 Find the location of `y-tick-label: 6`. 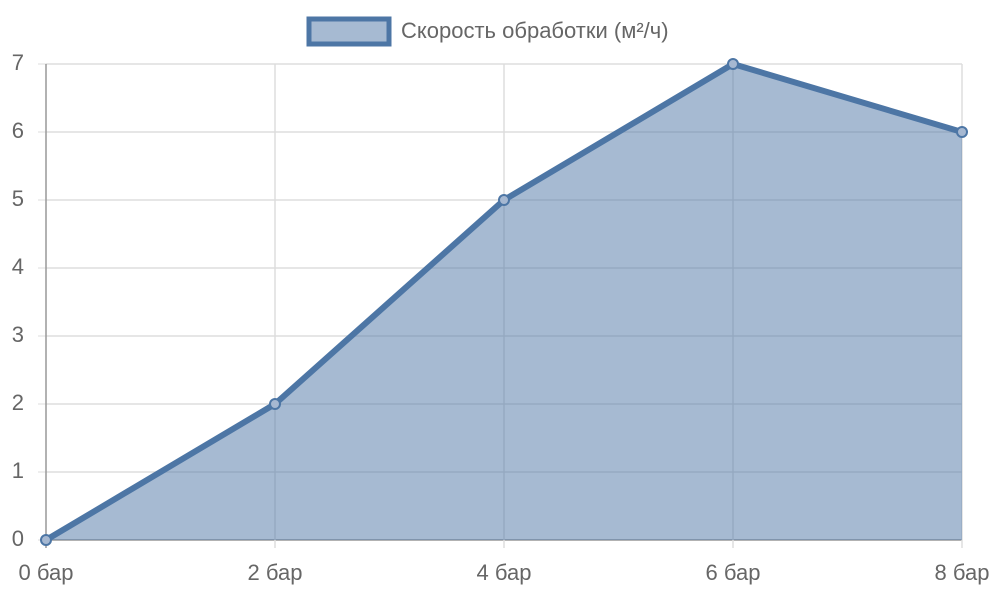

y-tick-label: 6 is located at coordinates (18, 130).